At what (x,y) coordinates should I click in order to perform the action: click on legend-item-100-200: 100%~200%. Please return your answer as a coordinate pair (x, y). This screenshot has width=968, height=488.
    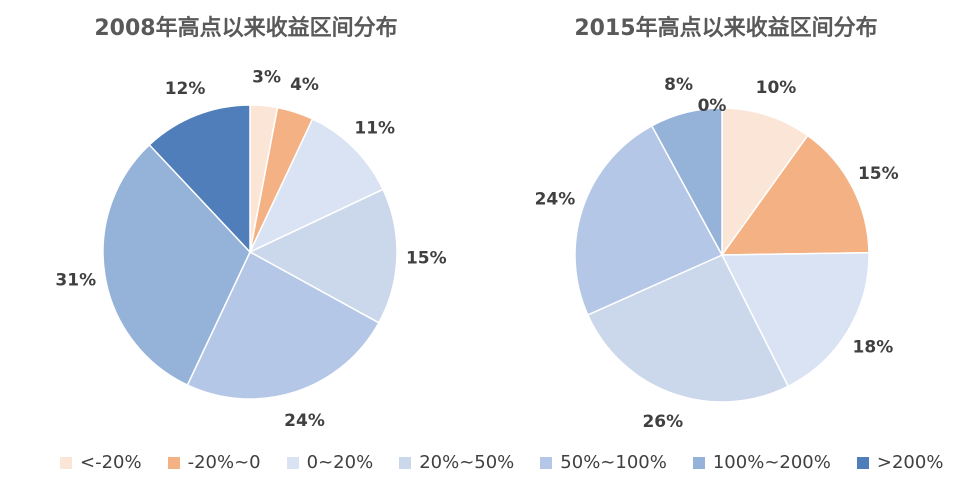
    Looking at the image, I should click on (761, 462).